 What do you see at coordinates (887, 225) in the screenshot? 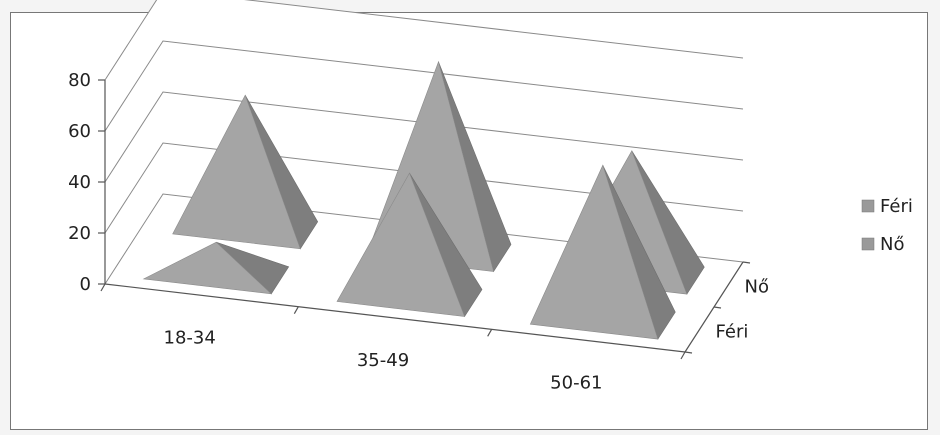
I see `legend: Féri Nő` at bounding box center [887, 225].